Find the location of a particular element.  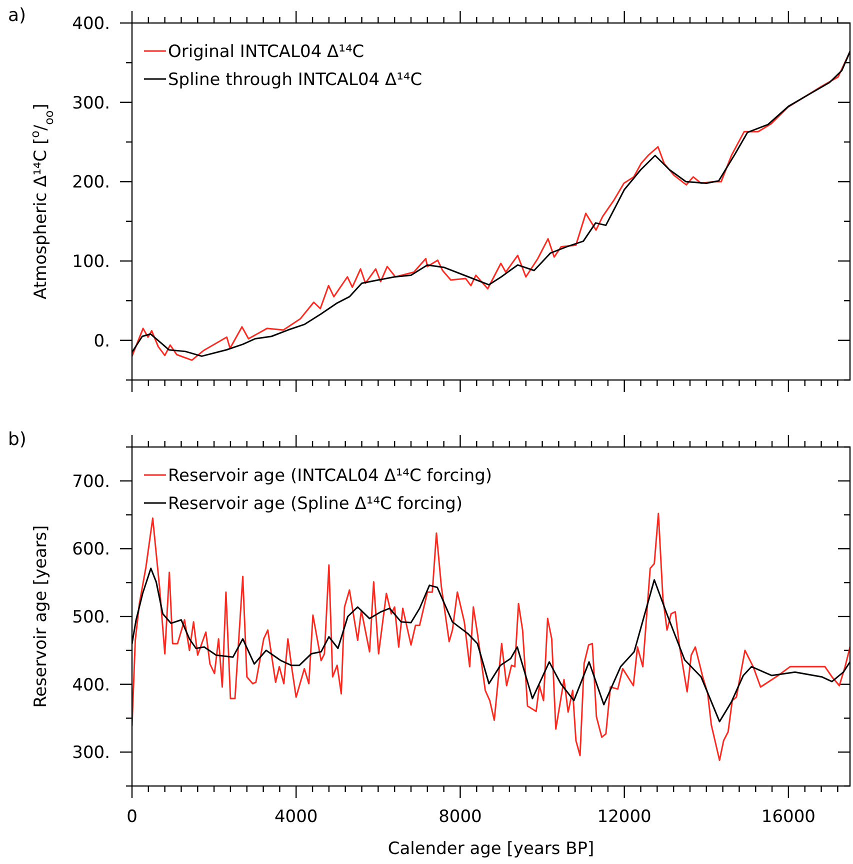

y-tick-label: 500. is located at coordinates (91, 617).